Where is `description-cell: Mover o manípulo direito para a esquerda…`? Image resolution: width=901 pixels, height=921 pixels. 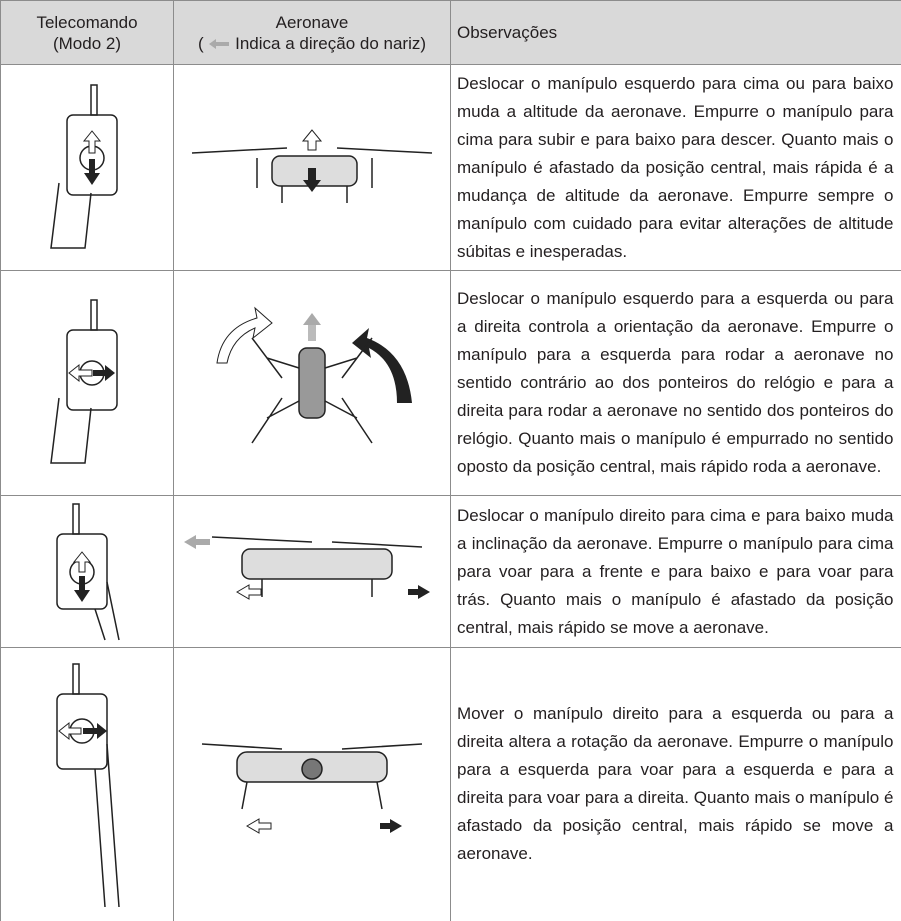 description-cell: Mover o manípulo direito para a esquerda… is located at coordinates (675, 784).